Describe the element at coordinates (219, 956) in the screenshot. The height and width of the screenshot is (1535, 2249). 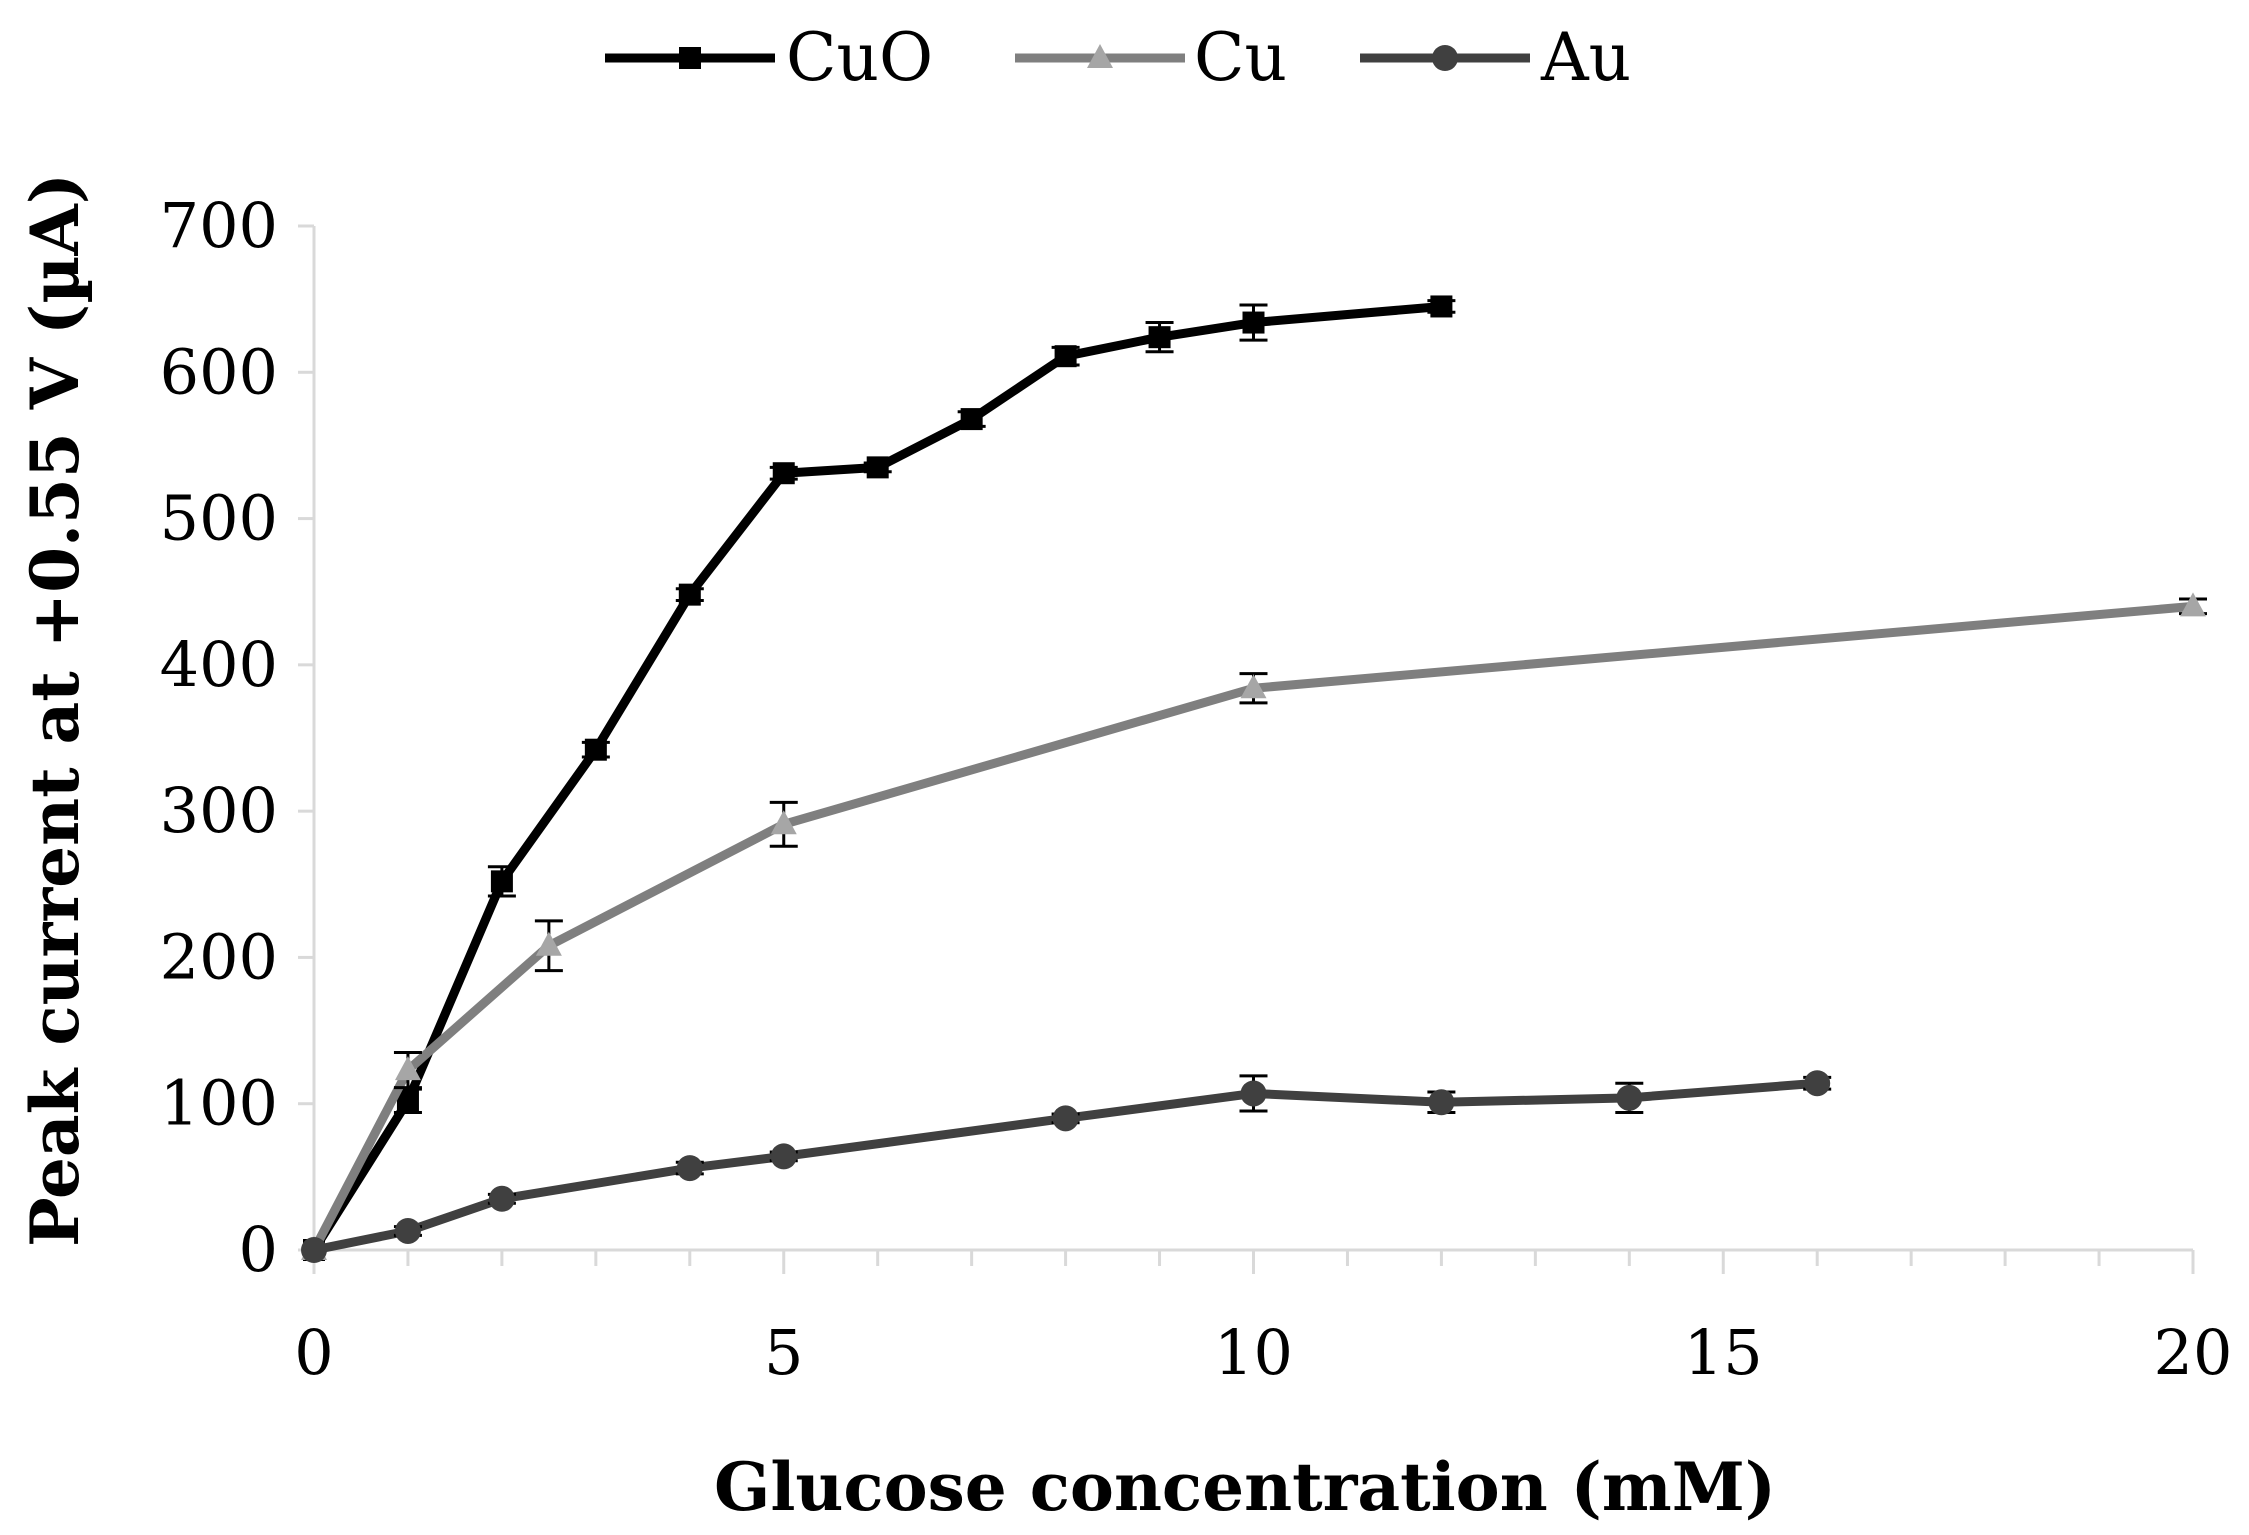
I see `y-tick-label: 200` at that location.